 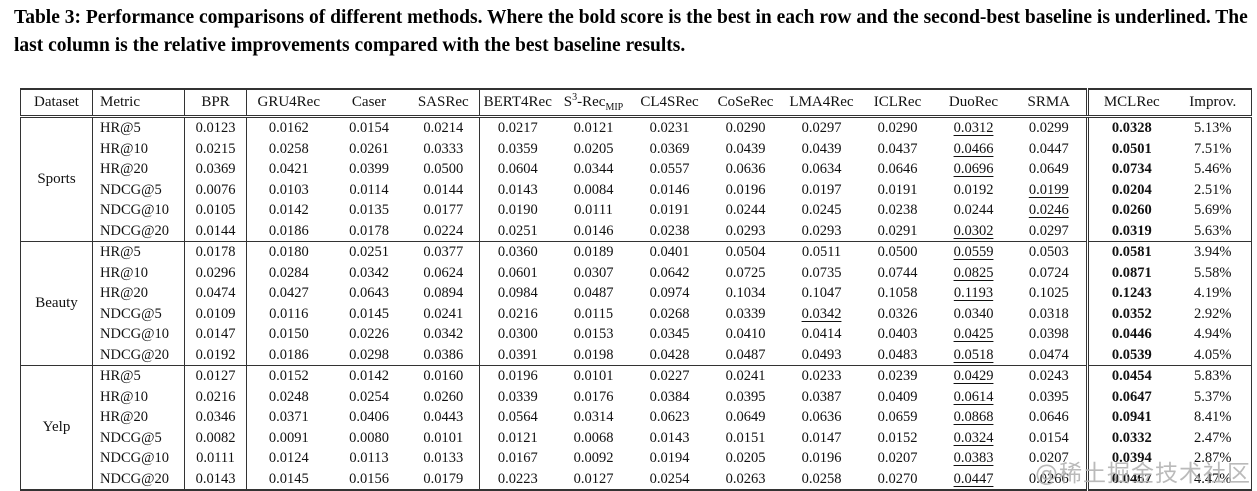 What do you see at coordinates (745, 252) in the screenshot?
I see `value-cell-v7: 0.0504` at bounding box center [745, 252].